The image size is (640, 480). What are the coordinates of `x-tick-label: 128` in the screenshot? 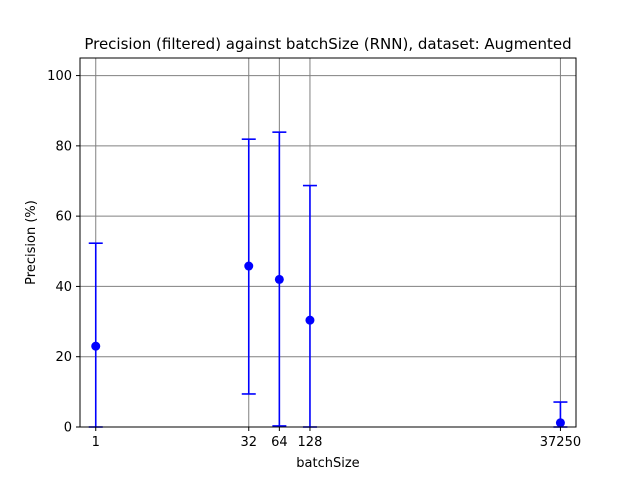 It's located at (310, 442).